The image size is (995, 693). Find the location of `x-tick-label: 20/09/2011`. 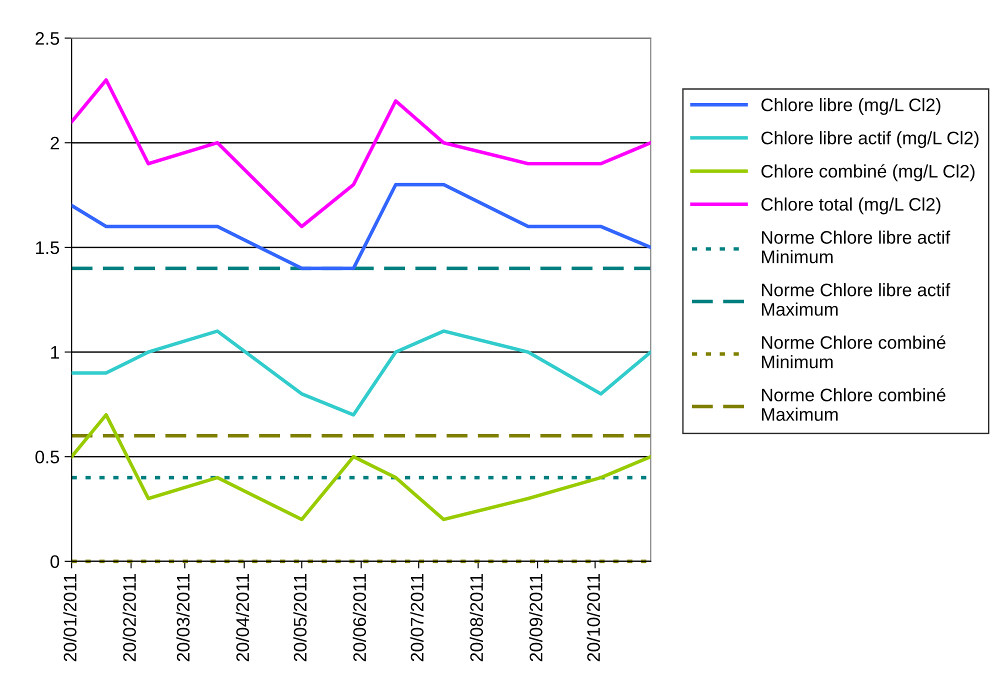

x-tick-label: 20/09/2011 is located at coordinates (535, 618).